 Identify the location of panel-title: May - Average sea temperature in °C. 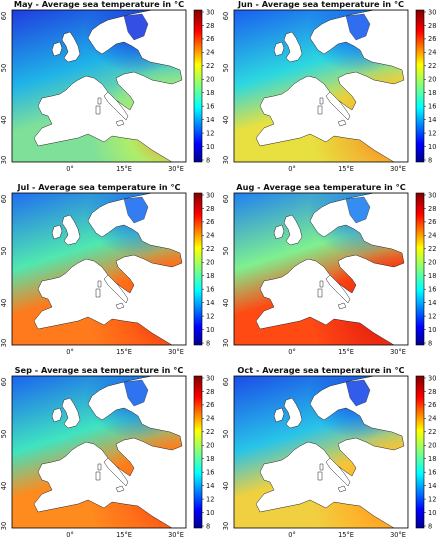
(99, 4).